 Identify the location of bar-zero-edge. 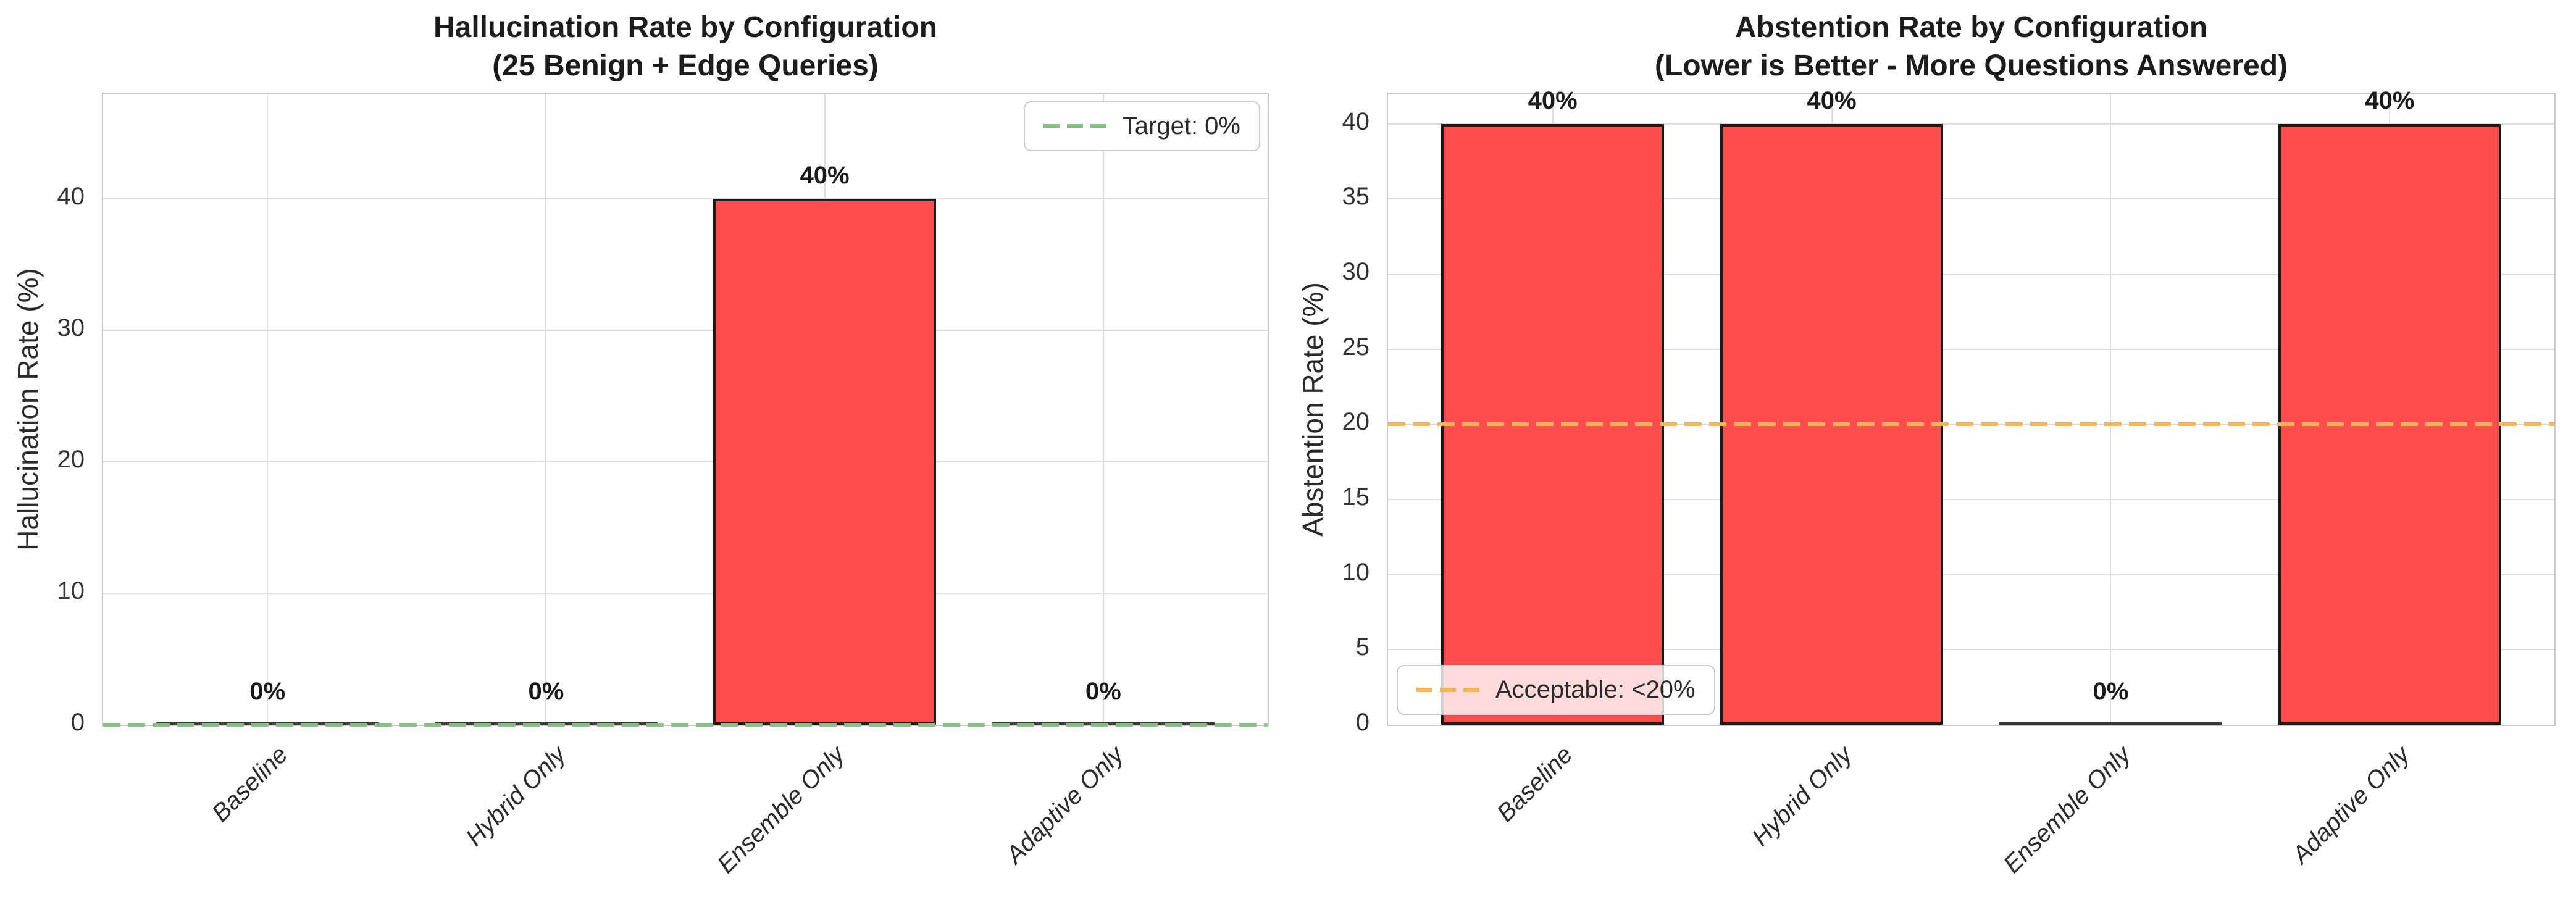
(2111, 723).